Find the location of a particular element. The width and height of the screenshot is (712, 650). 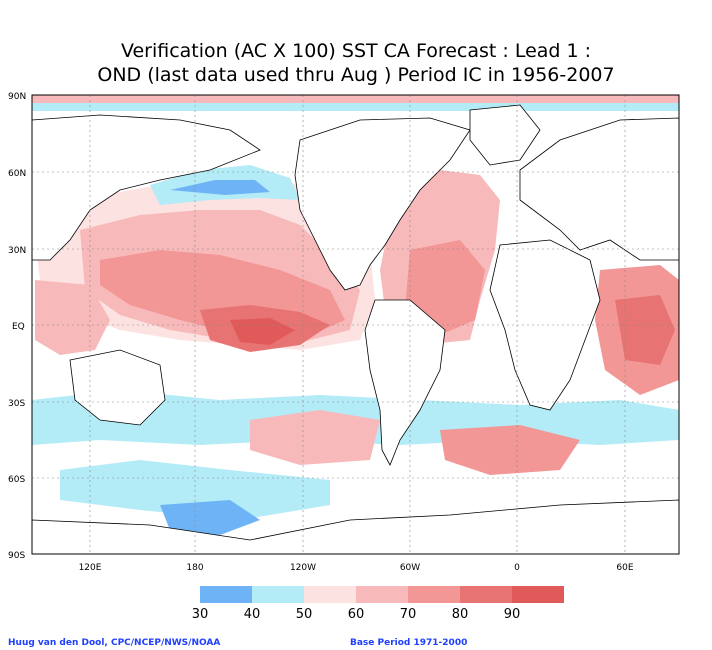

lon-tick-120e: 120E is located at coordinates (90, 568).